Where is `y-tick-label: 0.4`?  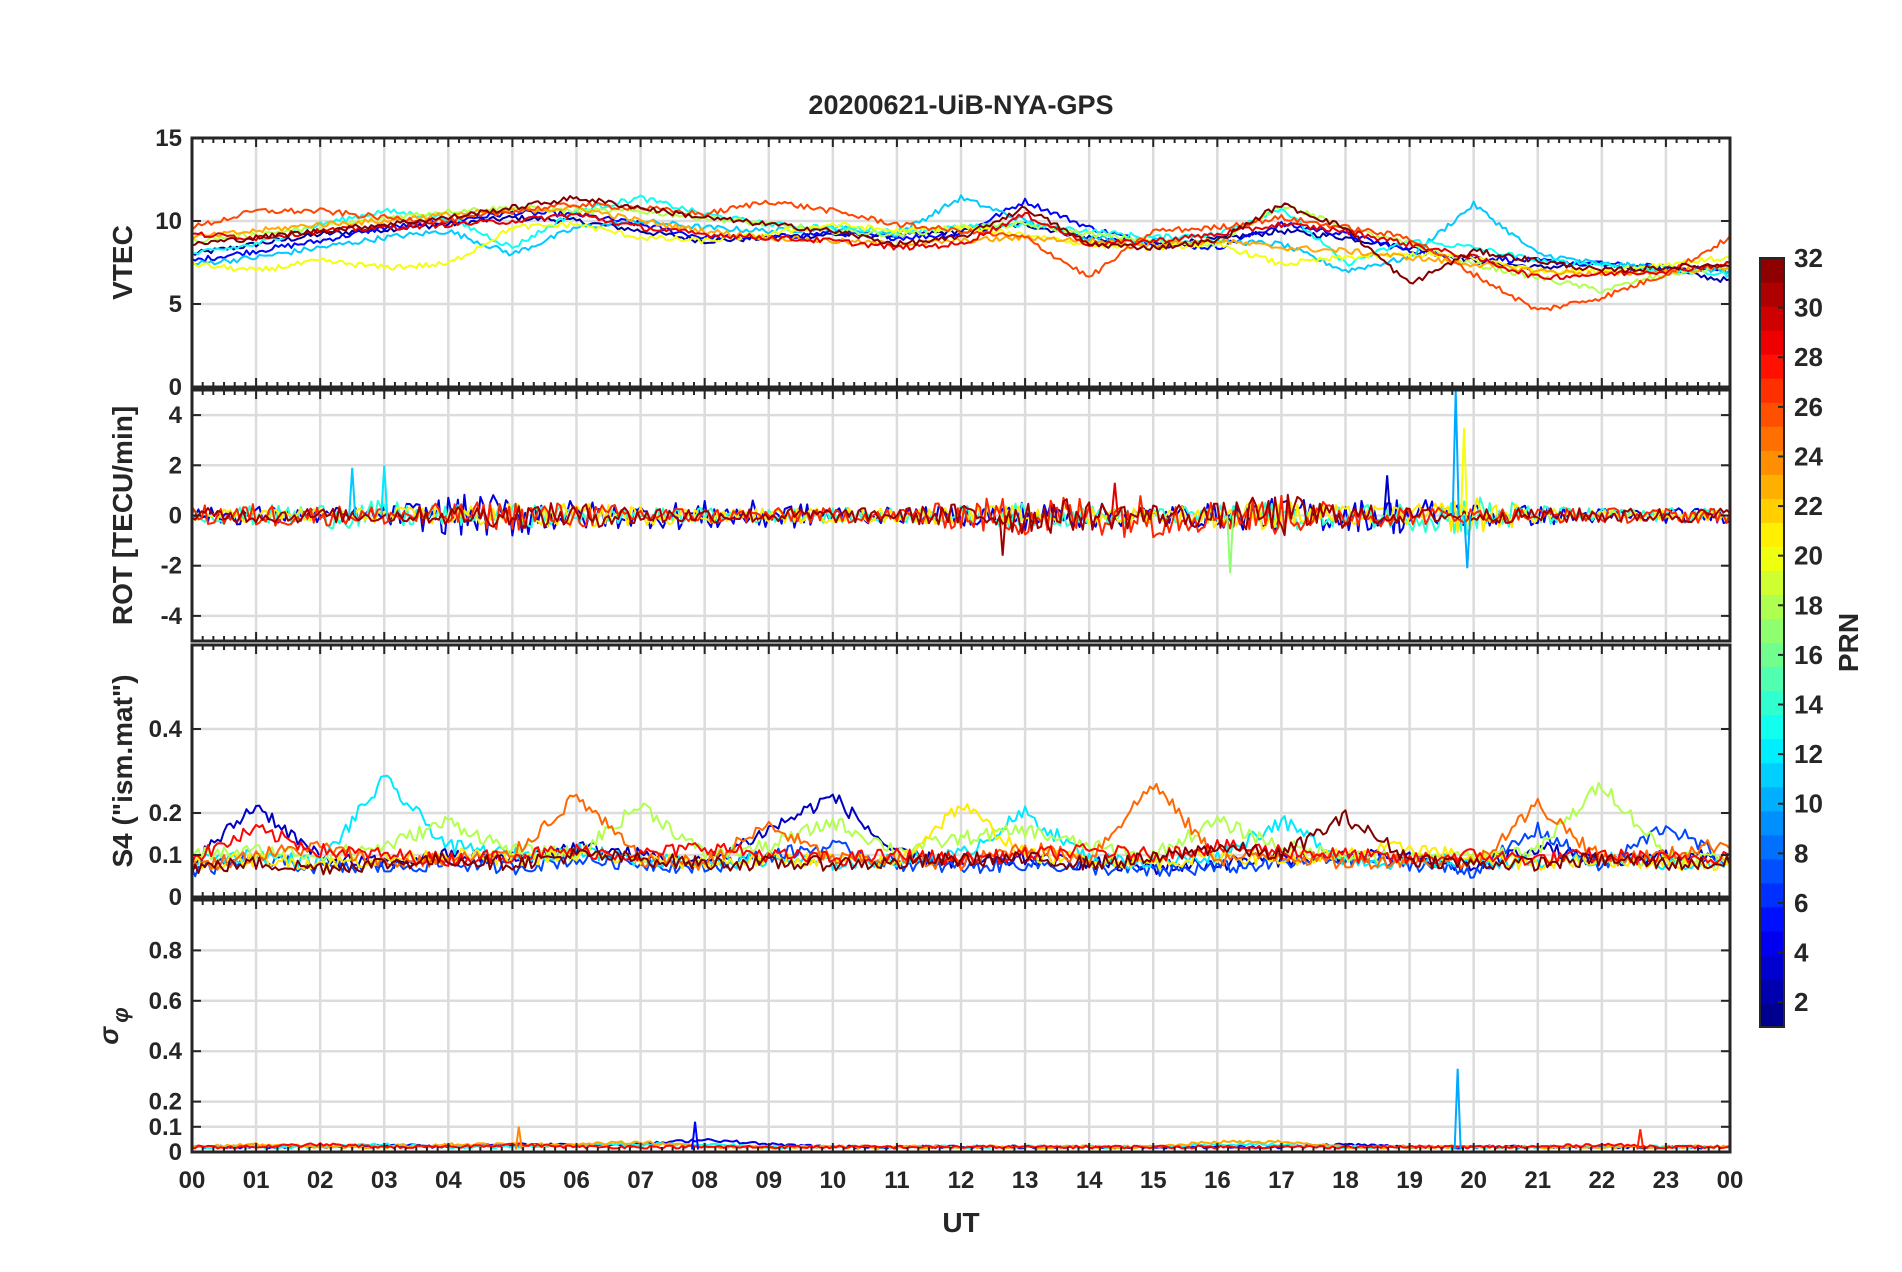 y-tick-label: 0.4 is located at coordinates (166, 729).